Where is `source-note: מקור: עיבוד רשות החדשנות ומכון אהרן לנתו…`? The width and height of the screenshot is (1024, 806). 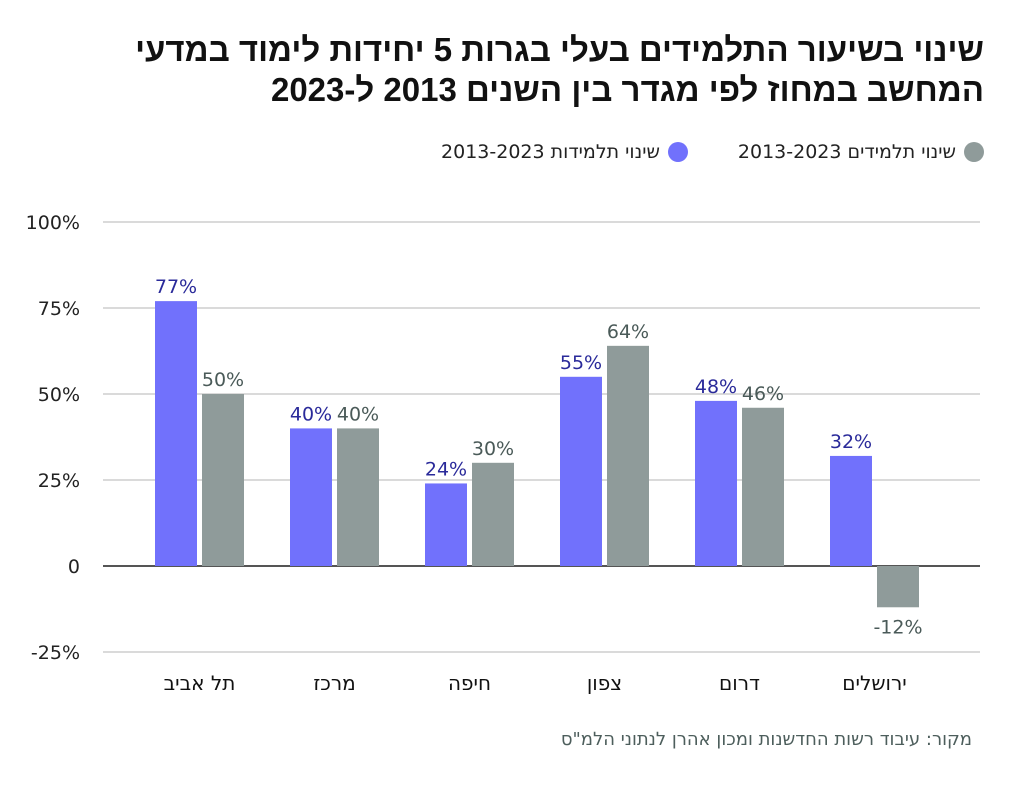 source-note: מקור: עיבוד רשות החדשנות ומכון אהרן לנתו… is located at coordinates (766, 739).